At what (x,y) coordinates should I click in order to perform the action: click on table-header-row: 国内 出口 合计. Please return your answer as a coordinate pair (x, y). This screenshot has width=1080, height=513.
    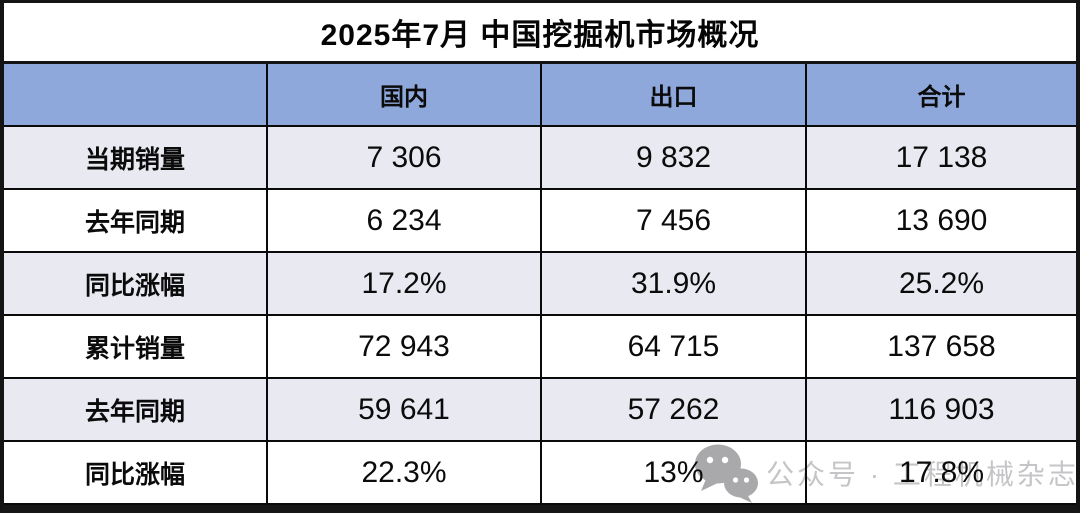
    Looking at the image, I should click on (540, 95).